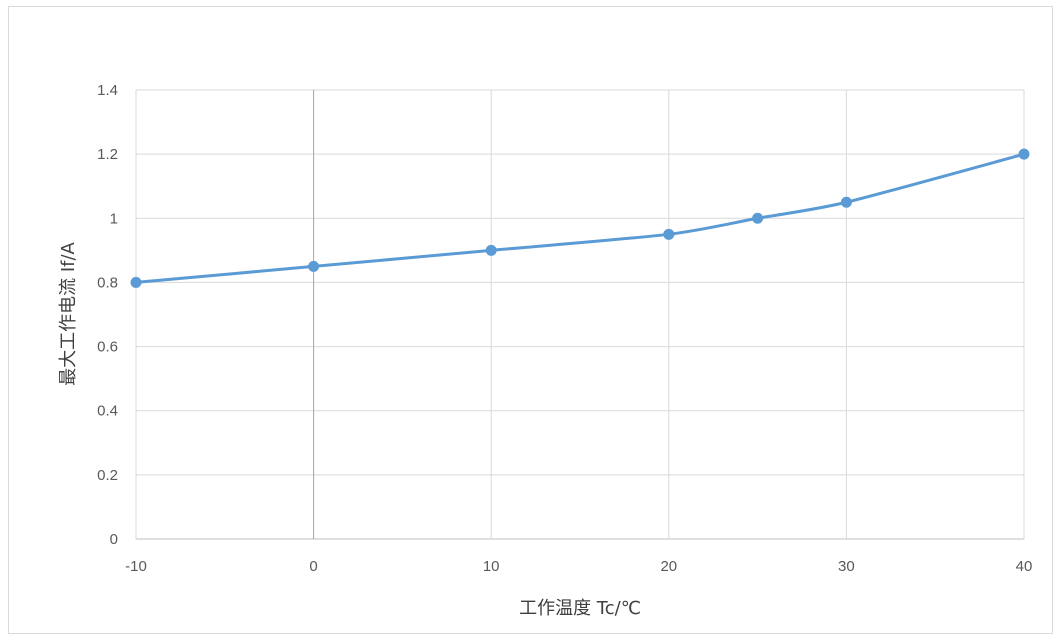 This screenshot has width=1061, height=642. I want to click on y-tick-label: 0.8, so click(107, 282).